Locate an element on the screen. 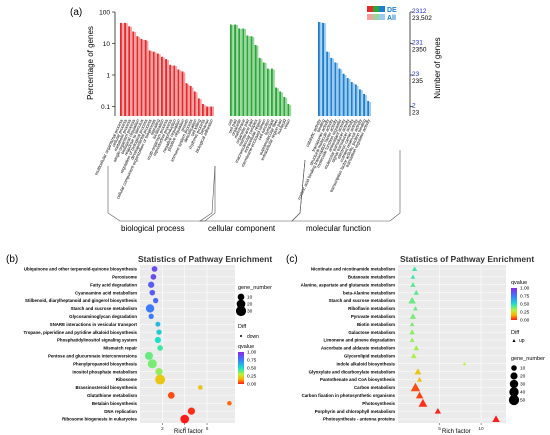 This screenshot has width=550, height=435. bar-de-rhythmic-process is located at coordinates (203, 110).